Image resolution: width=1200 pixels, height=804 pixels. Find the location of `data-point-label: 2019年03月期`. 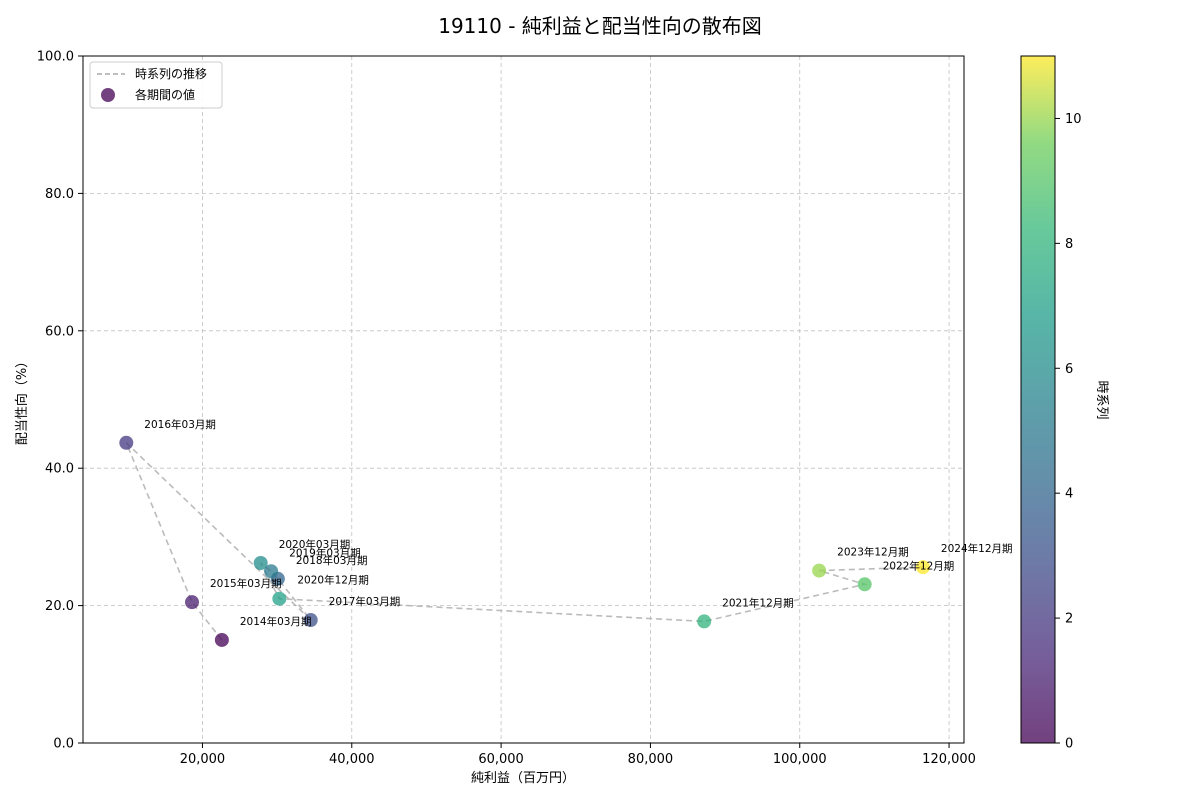

data-point-label: 2019年03月期 is located at coordinates (325, 552).